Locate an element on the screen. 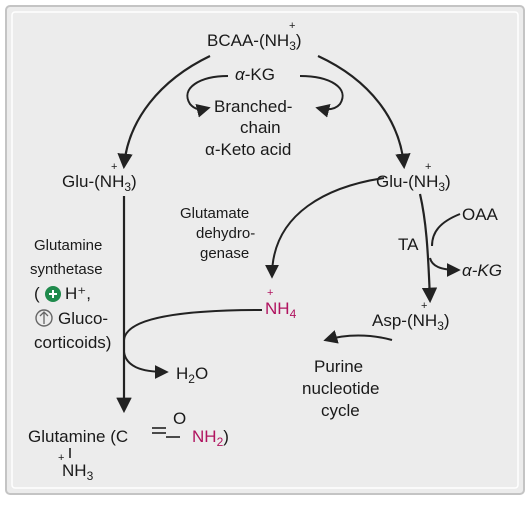 The width and height of the screenshot is (531, 505). gs-line1: Glutamine is located at coordinates (68, 245).